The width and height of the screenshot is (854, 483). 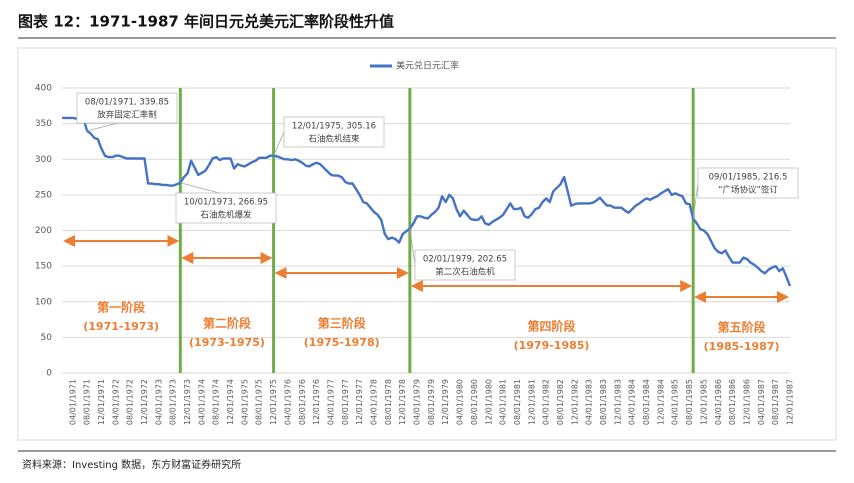 I want to click on source: 资料来源：Investing 数据，东方财富证券研究所, so click(x=131, y=464).